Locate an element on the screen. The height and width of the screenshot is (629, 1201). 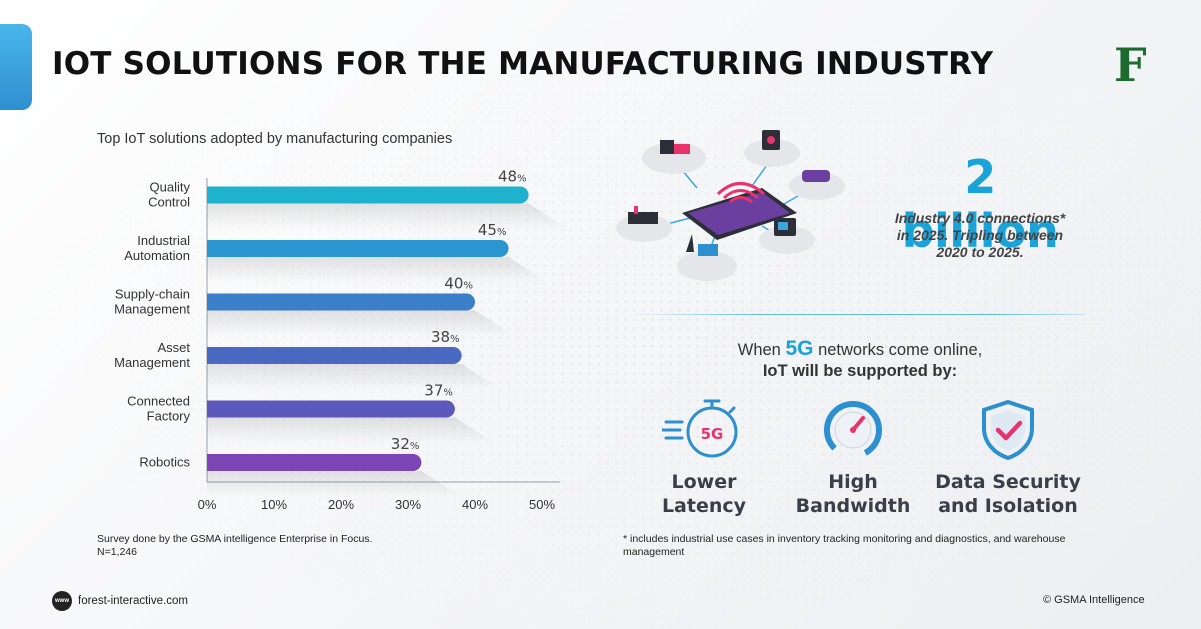
category-label: Control is located at coordinates (169, 202).